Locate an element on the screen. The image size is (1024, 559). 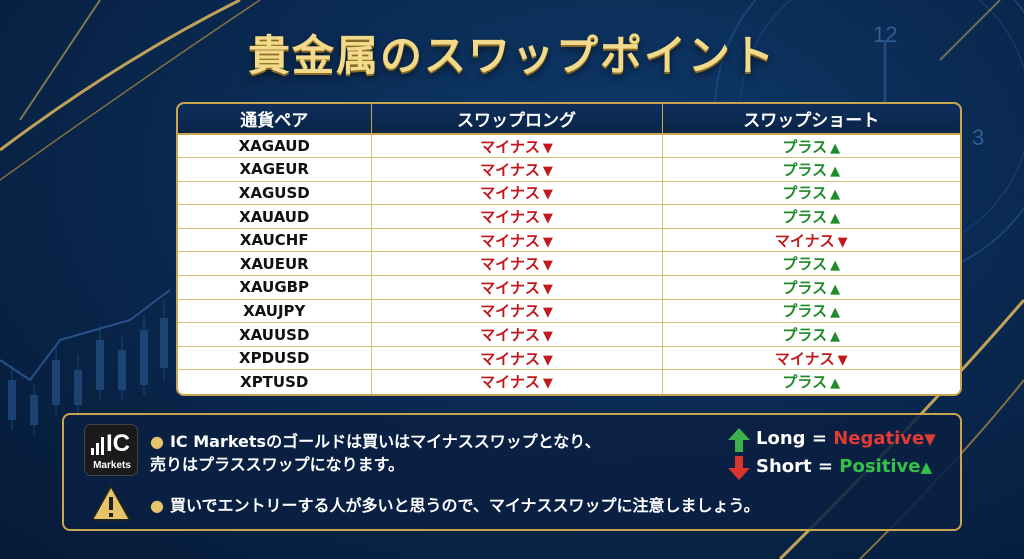
legend-up-triangle-icon: ▲ is located at coordinates (926, 467).